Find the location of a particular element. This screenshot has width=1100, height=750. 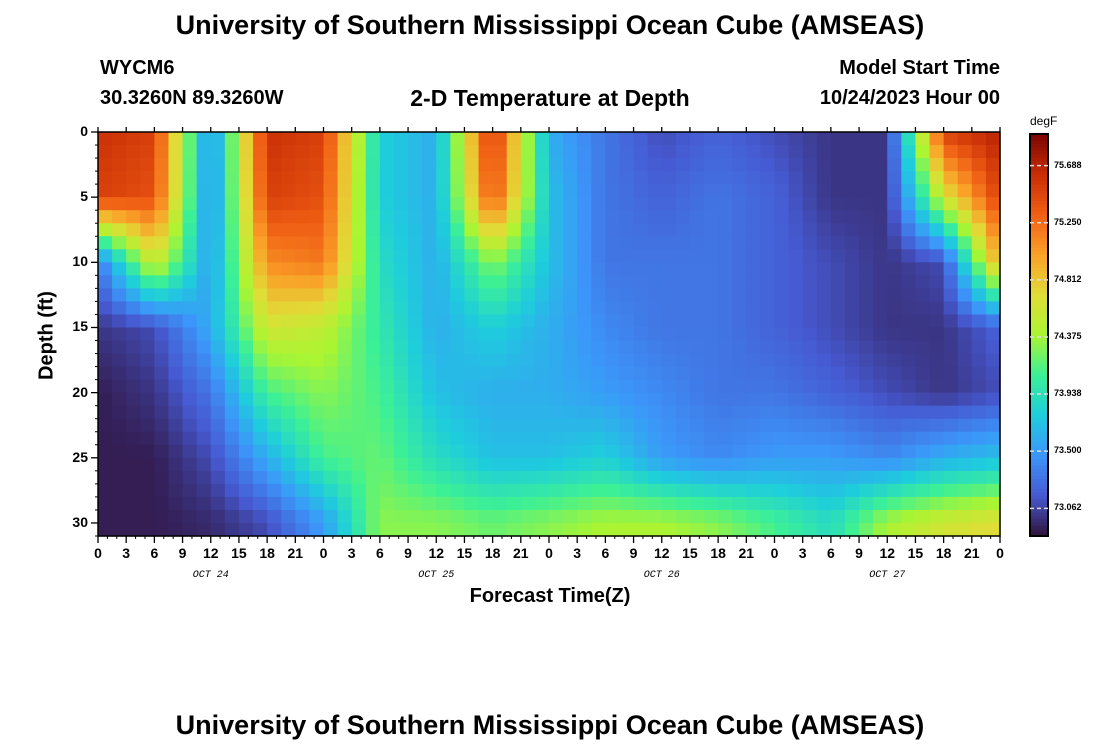

x-tick-label: 3 is located at coordinates (577, 553).